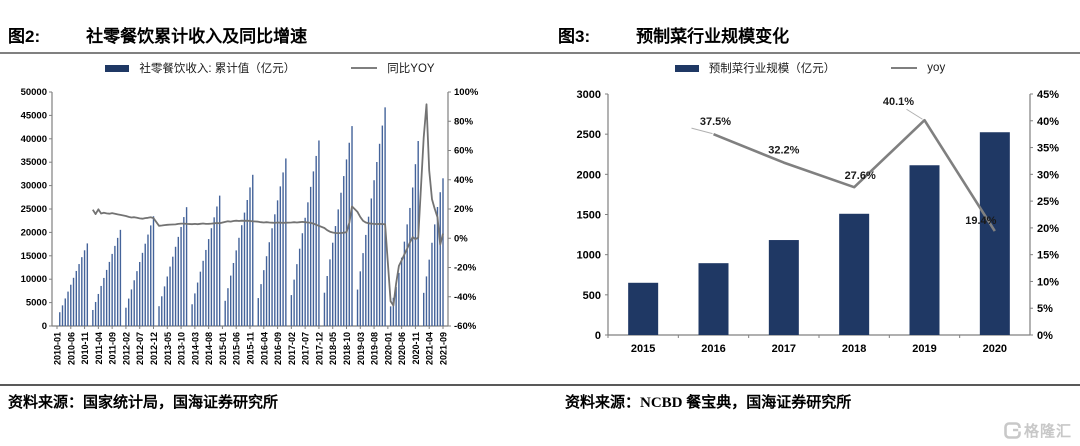 The width and height of the screenshot is (1080, 446). Describe the element at coordinates (1047, 431) in the screenshot. I see `gelonghui-watermark-text: 格隆汇` at that location.